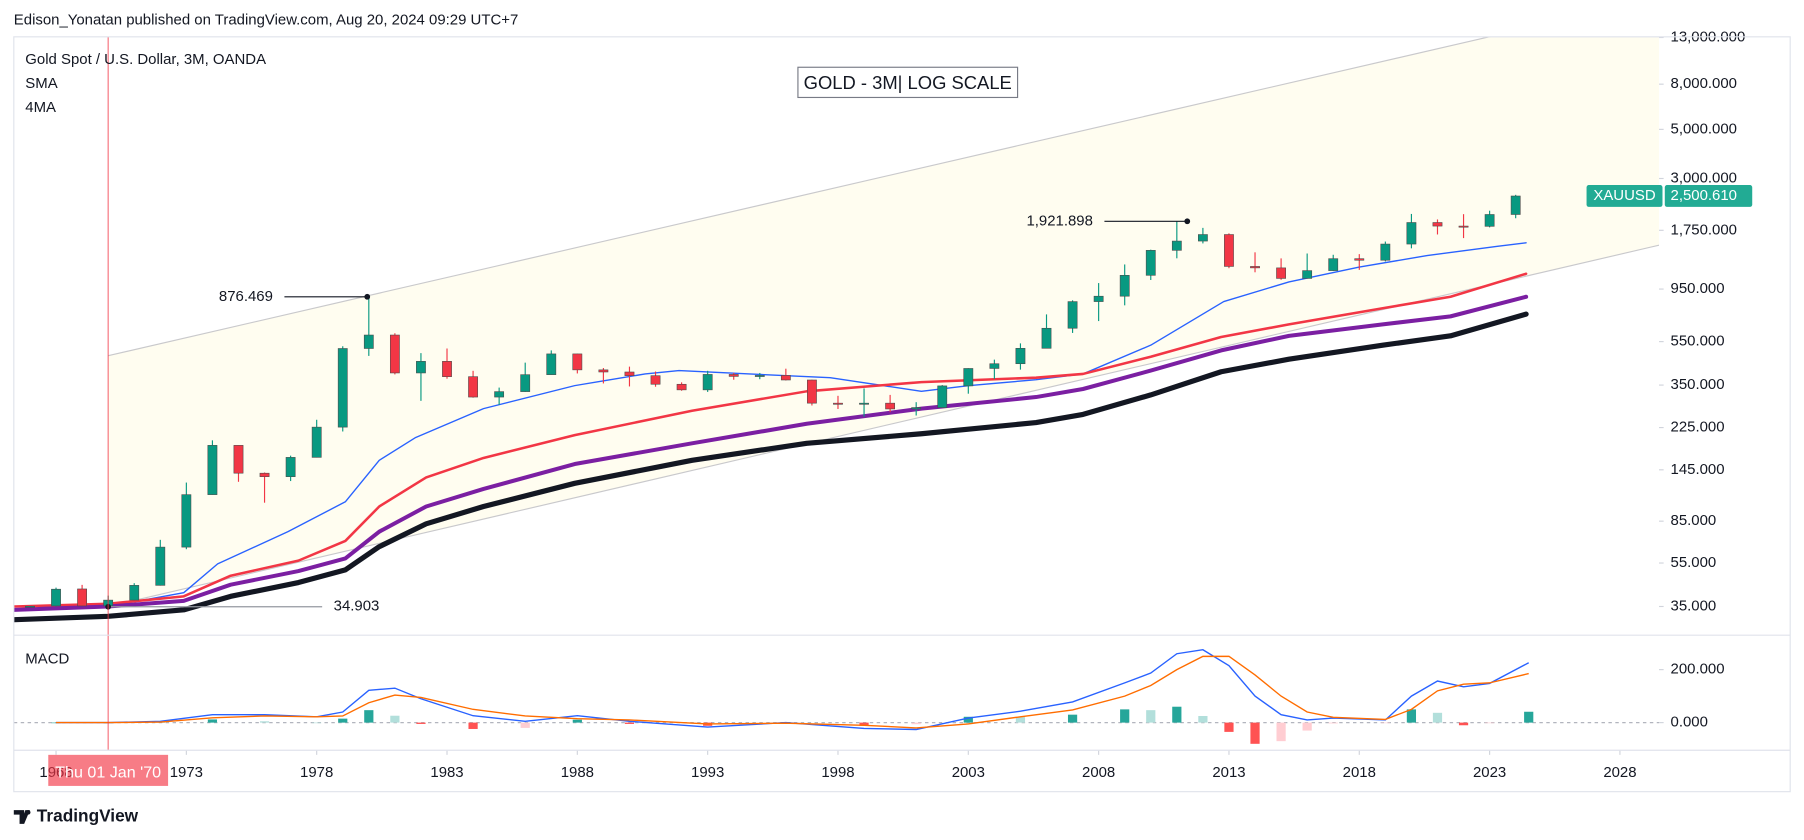 The width and height of the screenshot is (1804, 840). Describe the element at coordinates (1704, 128) in the screenshot. I see `y-tick-label: 5,000.000` at that location.